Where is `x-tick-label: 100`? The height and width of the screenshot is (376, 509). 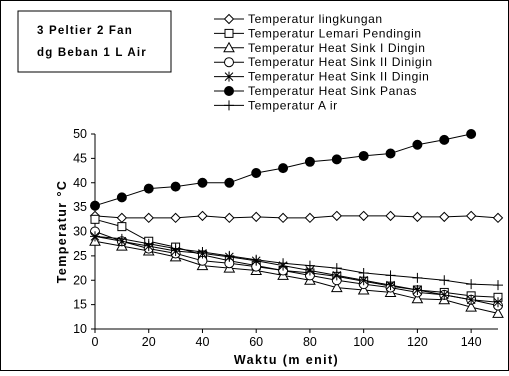
x-tick-label: 100 is located at coordinates (363, 342).